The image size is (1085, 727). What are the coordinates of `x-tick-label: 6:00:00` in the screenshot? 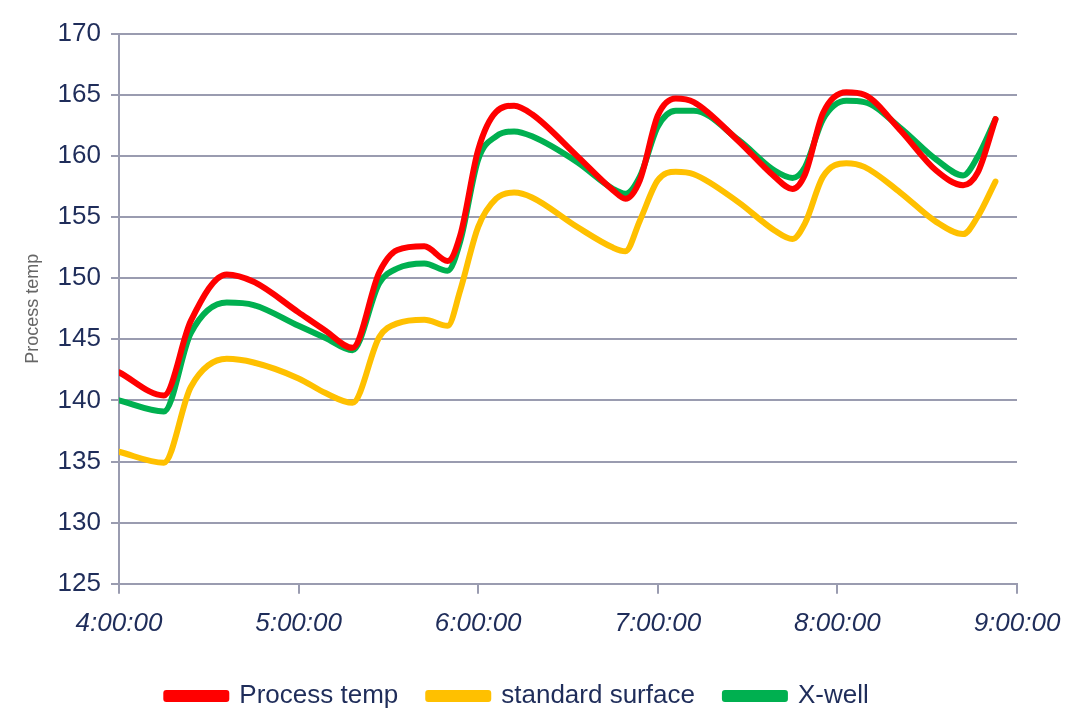 It's located at (478, 621).